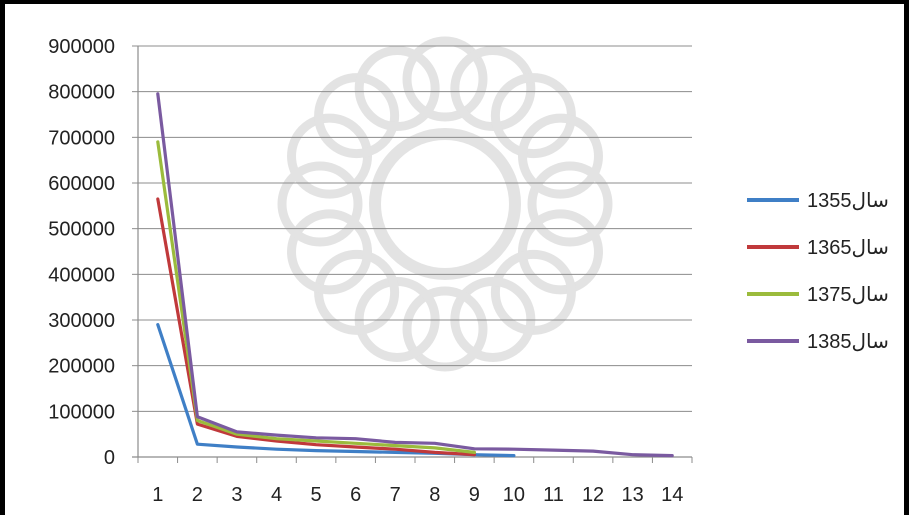  What do you see at coordinates (633, 495) in the screenshot?
I see `x-tick-label: 13` at bounding box center [633, 495].